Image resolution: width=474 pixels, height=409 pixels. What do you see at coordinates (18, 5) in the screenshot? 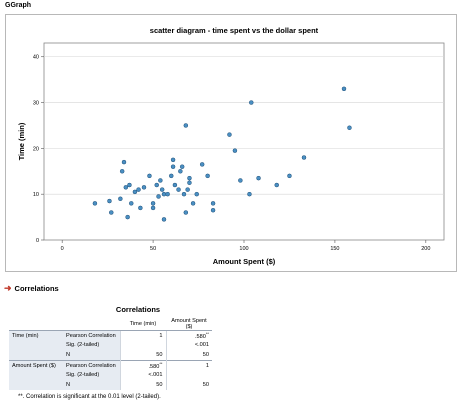
I see `output-header: GGraph` at bounding box center [18, 5].